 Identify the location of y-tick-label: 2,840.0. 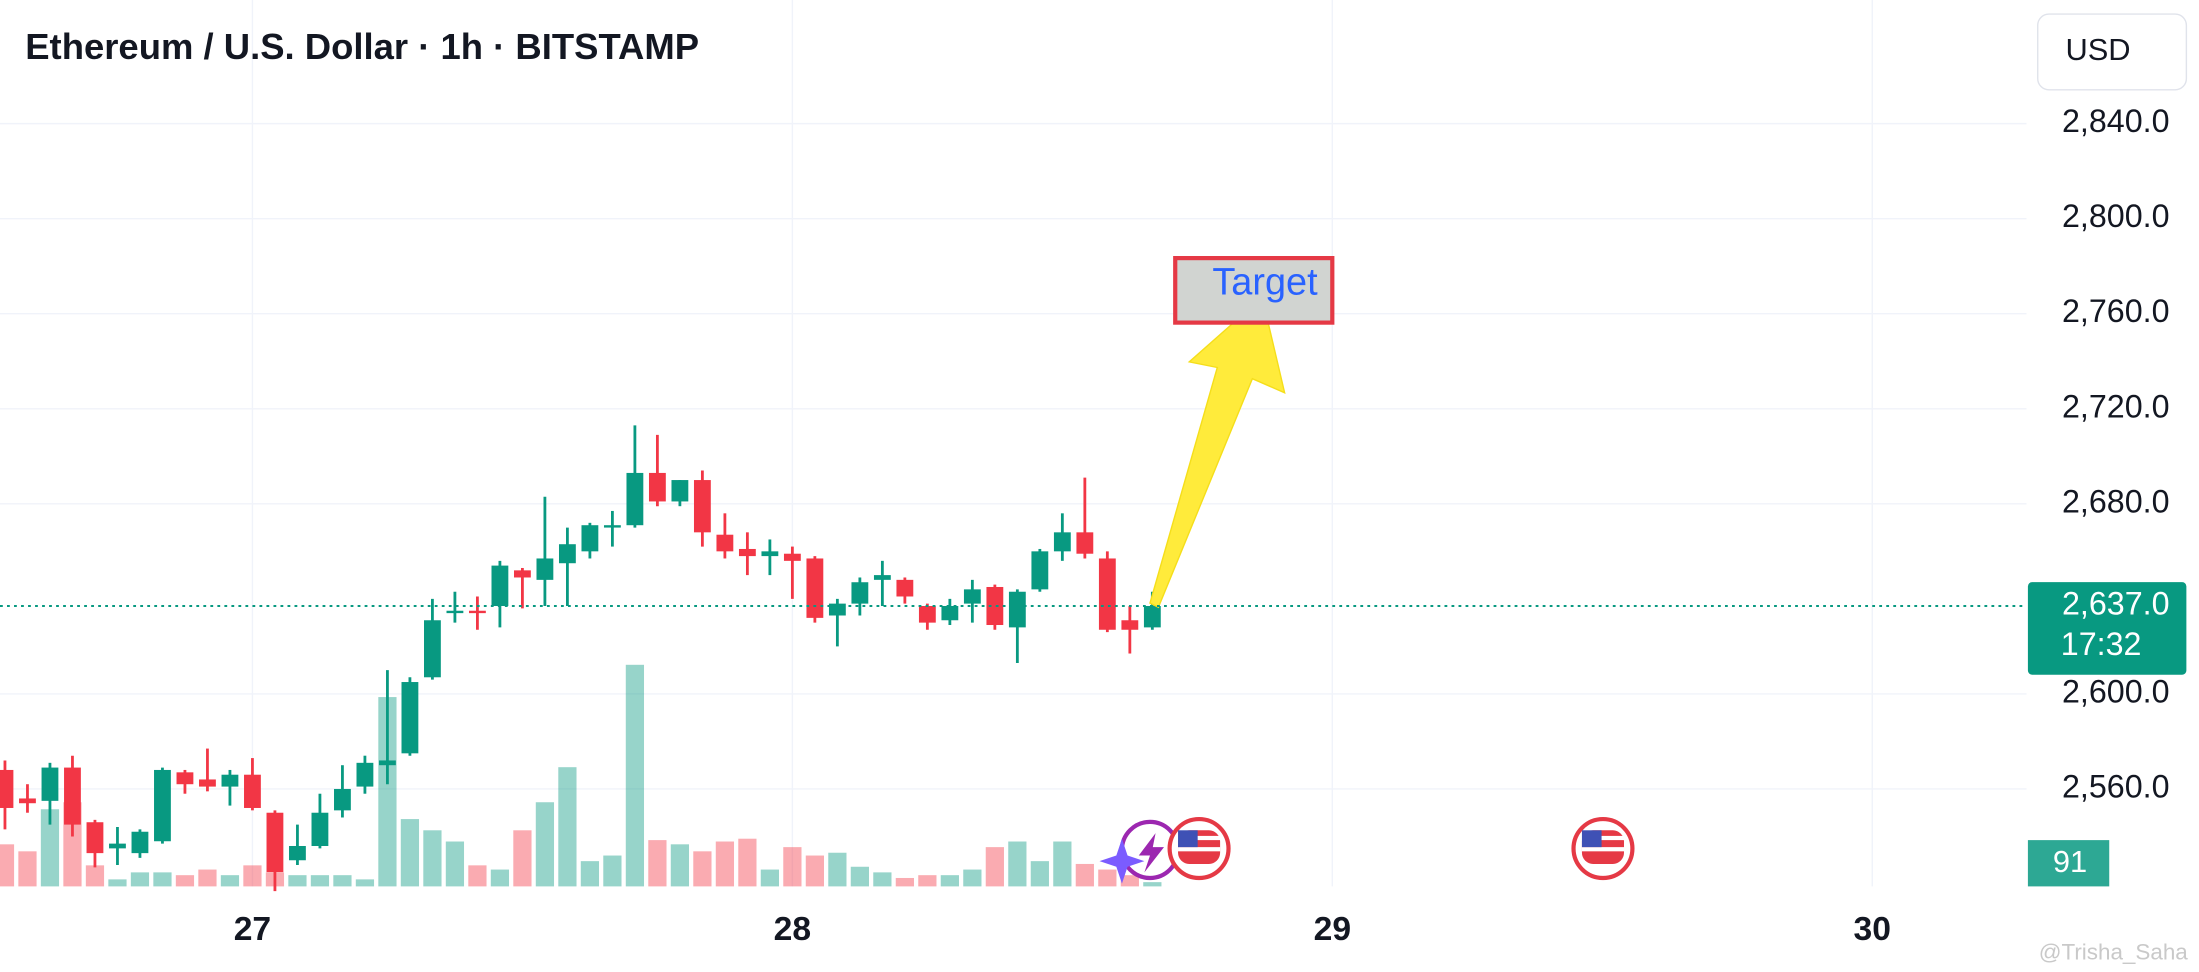
(2116, 121).